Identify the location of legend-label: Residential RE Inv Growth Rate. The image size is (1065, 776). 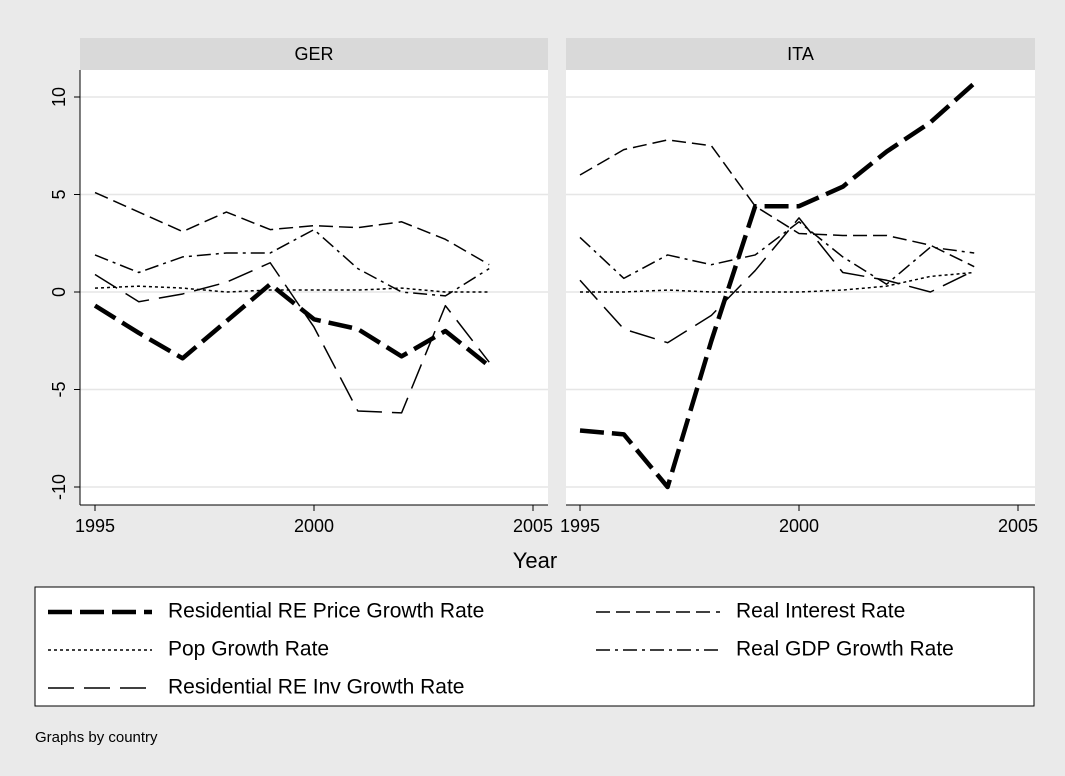
(316, 687).